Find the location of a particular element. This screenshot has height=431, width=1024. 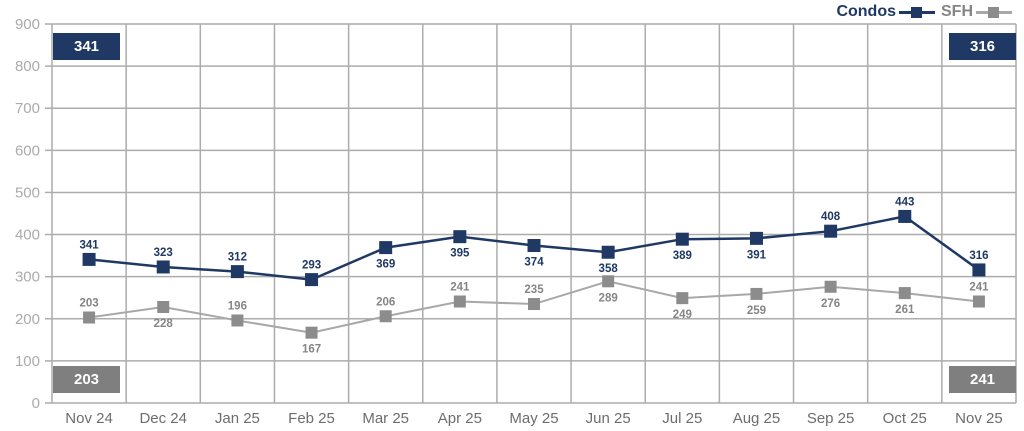

y-tick-label: 400 is located at coordinates (27, 235).